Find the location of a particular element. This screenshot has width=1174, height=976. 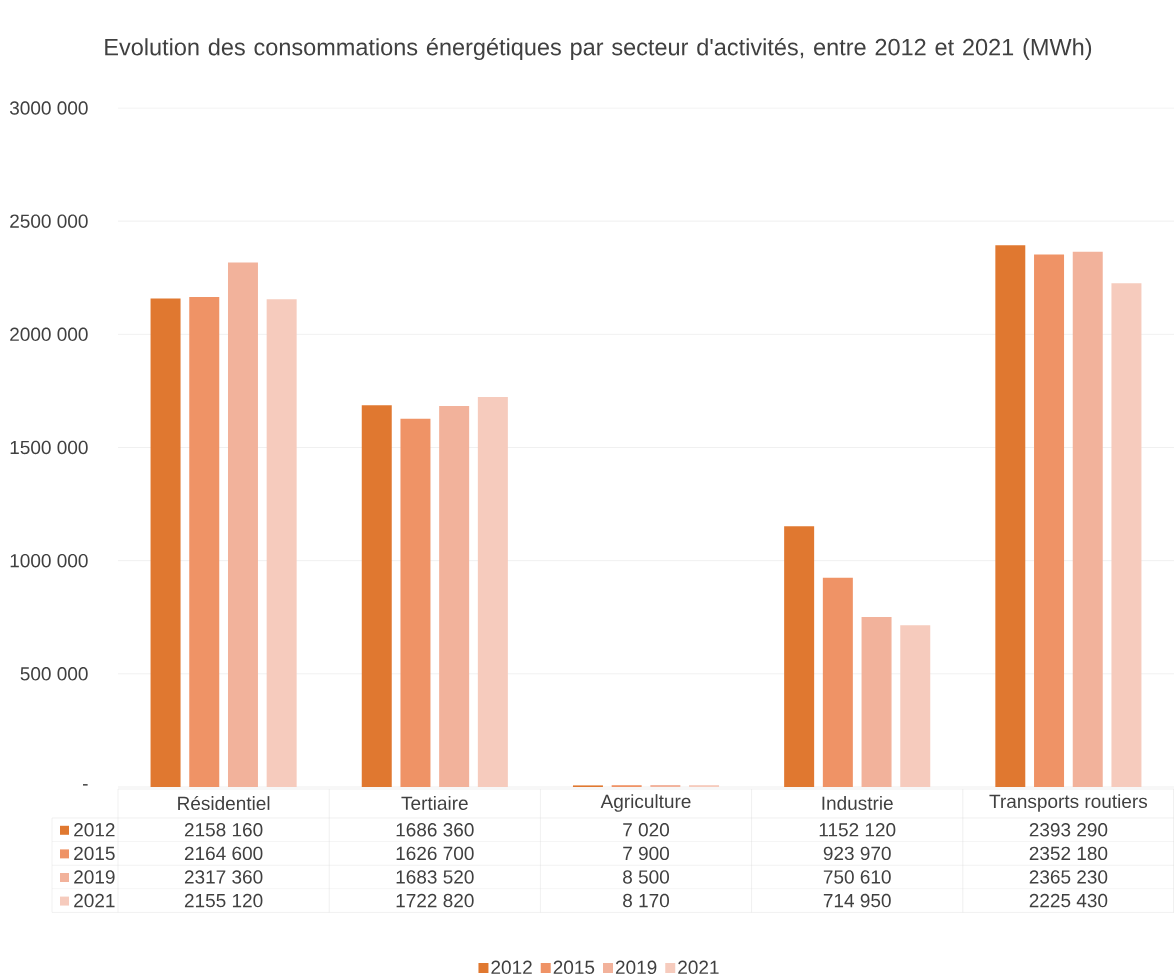

chart-title: Evolution des consommations énergétiques par secteur d'activités, entre 2012 et 2021 (MWh) is located at coordinates (598, 49).